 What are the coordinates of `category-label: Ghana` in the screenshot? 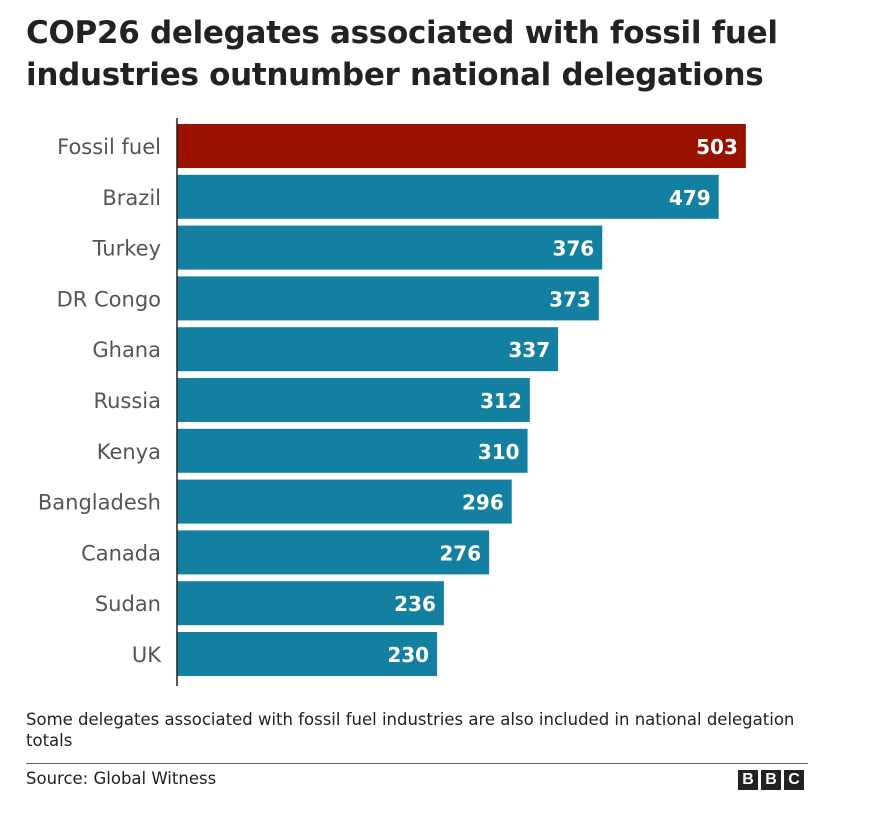 It's located at (126, 350).